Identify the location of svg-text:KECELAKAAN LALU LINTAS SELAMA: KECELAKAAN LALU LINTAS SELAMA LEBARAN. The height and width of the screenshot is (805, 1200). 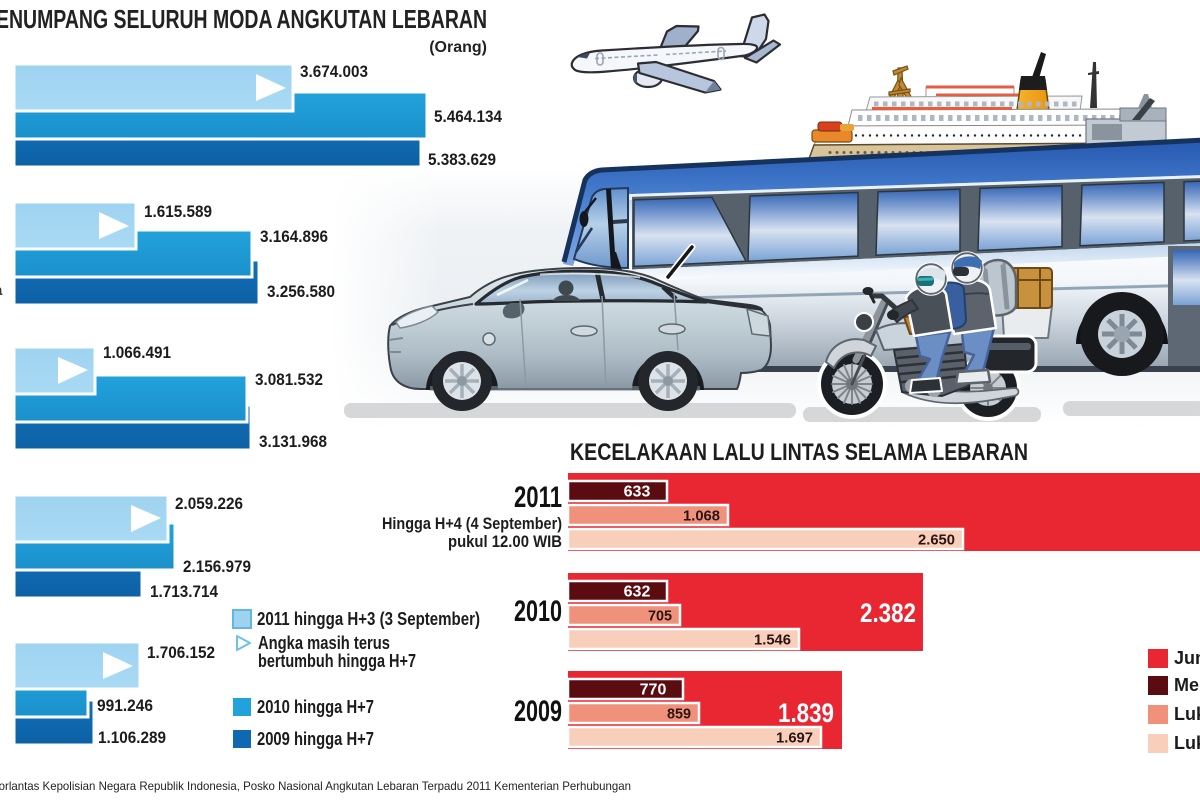
(799, 452).